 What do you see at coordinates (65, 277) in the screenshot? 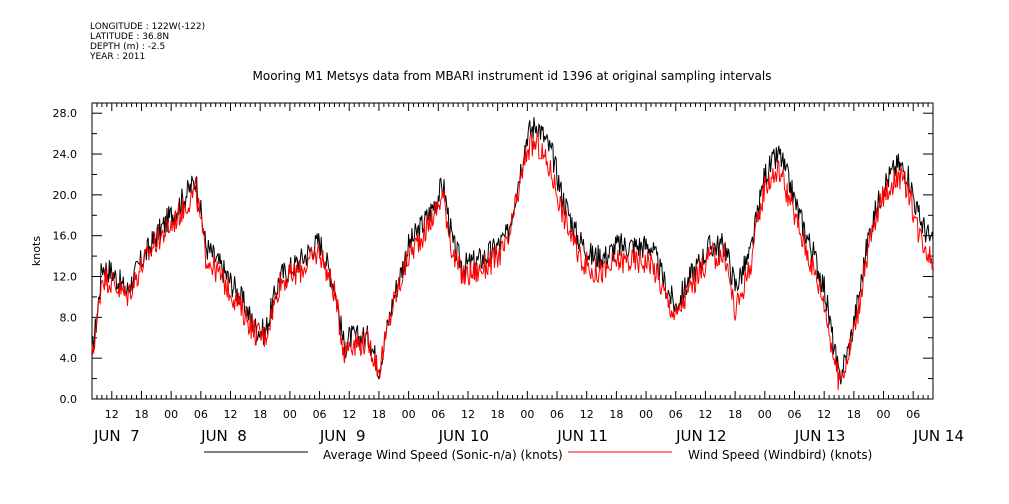
I see `y-tick-label: 12.0` at bounding box center [65, 277].